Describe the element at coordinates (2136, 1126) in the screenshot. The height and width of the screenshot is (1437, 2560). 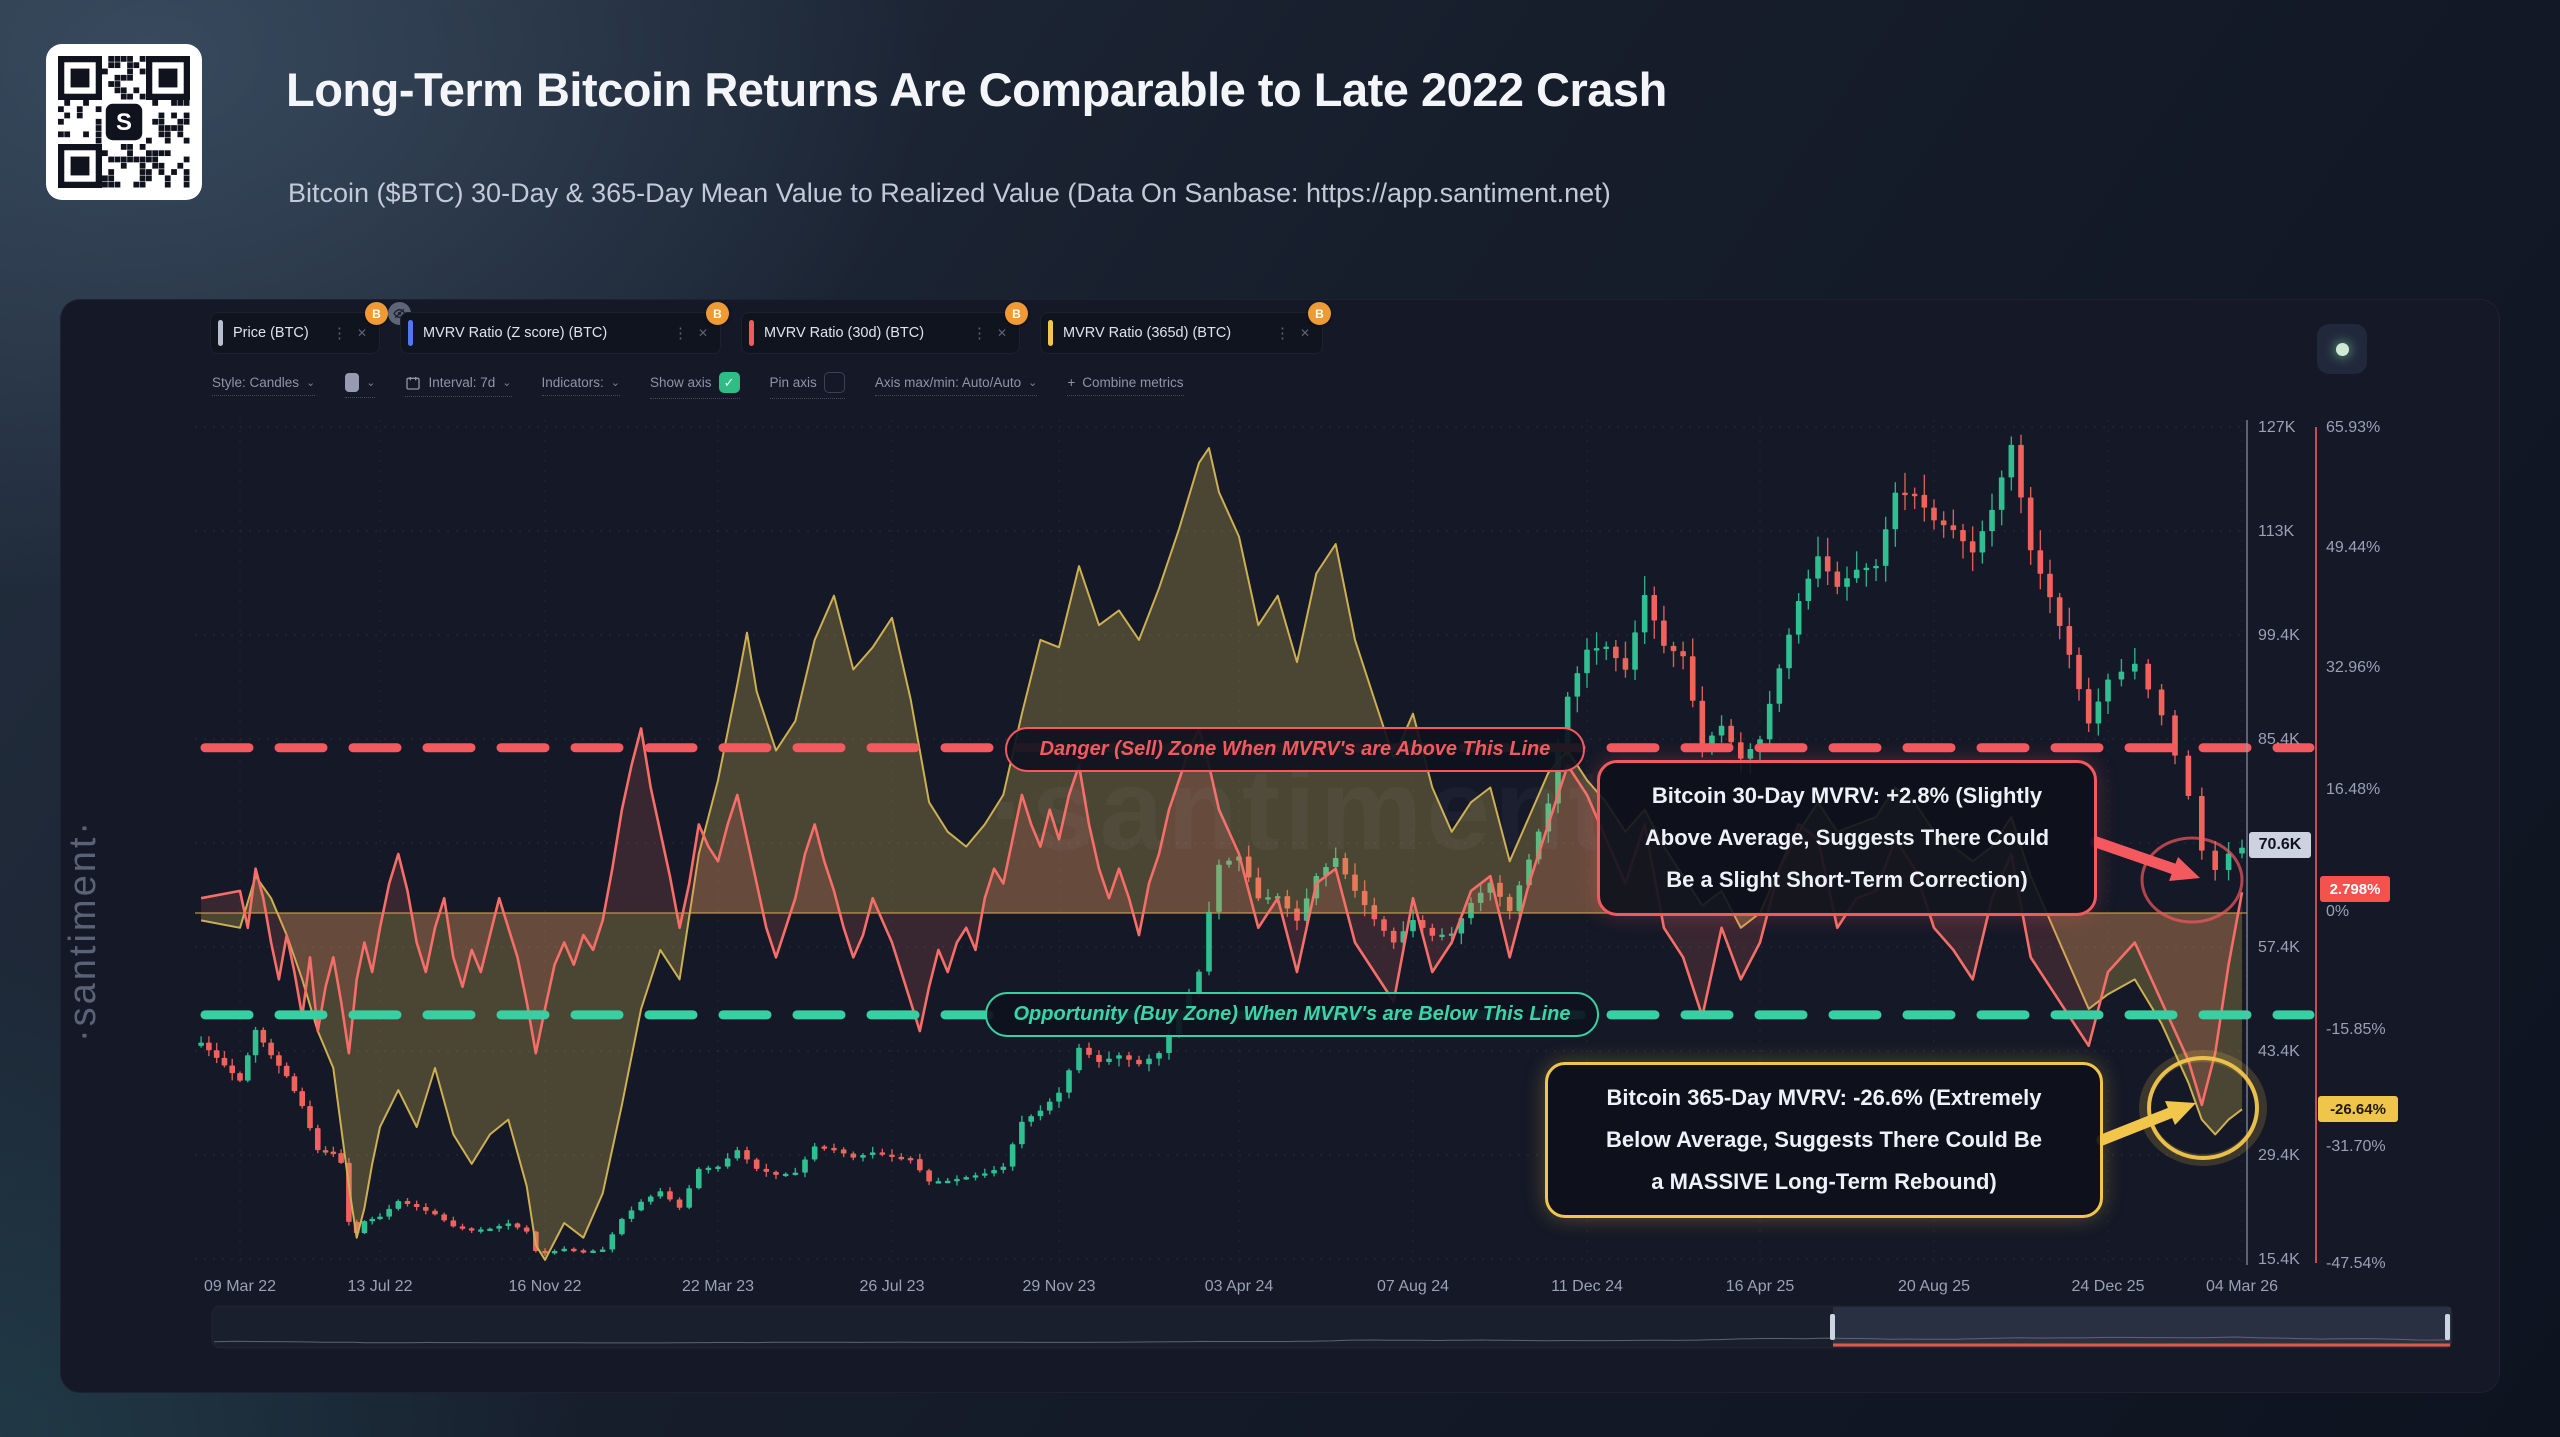
I see `yellow-arrow` at that location.